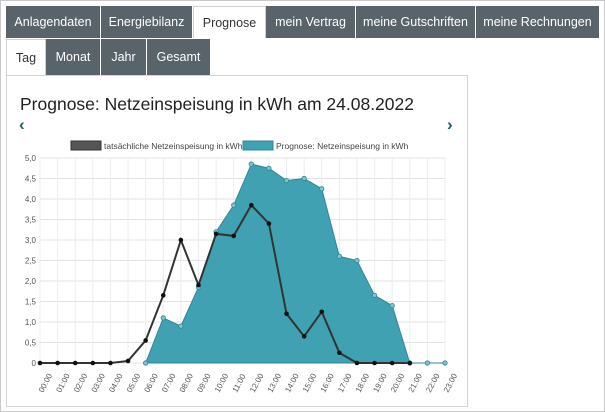  What do you see at coordinates (222, 383) in the screenshot?
I see `x-tick-label: 10:00` at bounding box center [222, 383].